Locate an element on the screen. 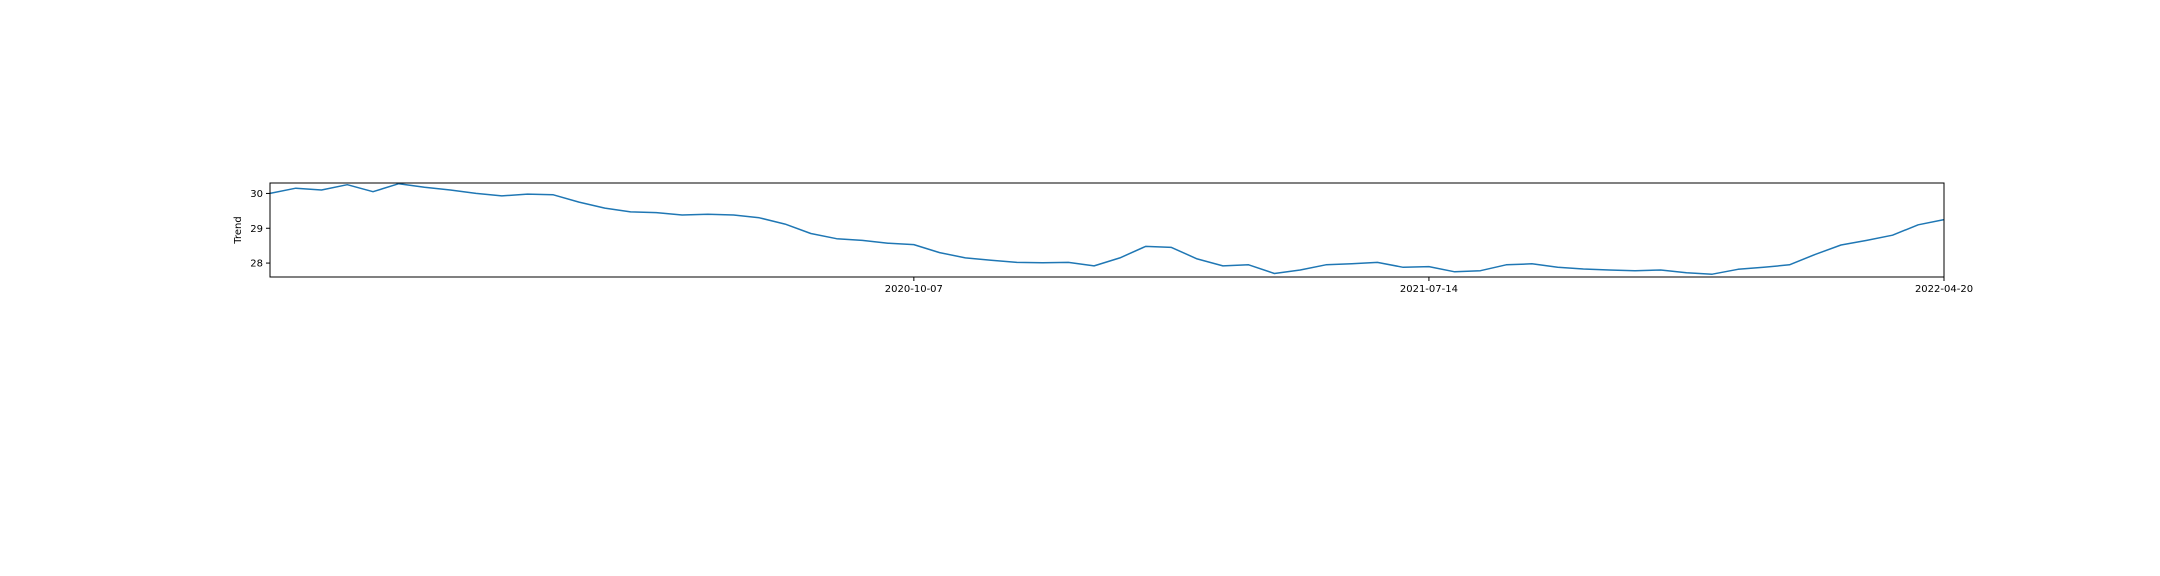  plot-area is located at coordinates (1107, 228).